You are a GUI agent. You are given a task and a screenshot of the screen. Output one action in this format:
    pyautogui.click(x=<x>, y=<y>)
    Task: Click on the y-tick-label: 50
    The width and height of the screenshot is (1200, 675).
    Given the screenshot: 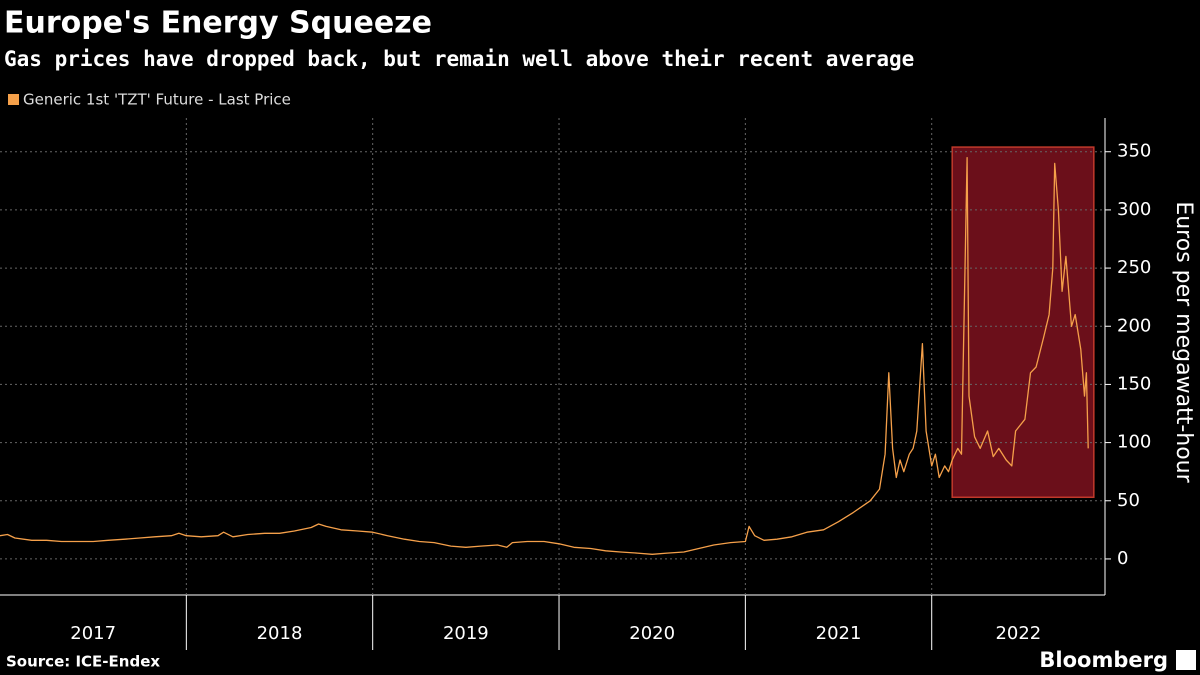 What is the action you would take?
    pyautogui.click(x=1128, y=500)
    